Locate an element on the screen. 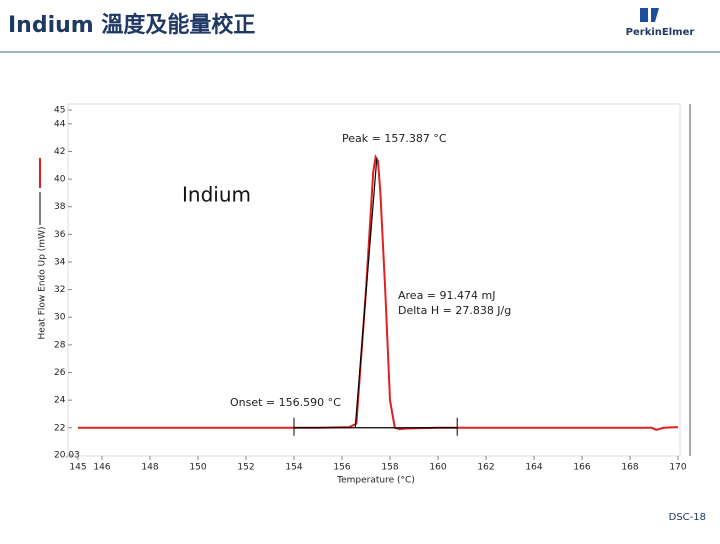  y-tick-label: 45 is located at coordinates (59, 111).